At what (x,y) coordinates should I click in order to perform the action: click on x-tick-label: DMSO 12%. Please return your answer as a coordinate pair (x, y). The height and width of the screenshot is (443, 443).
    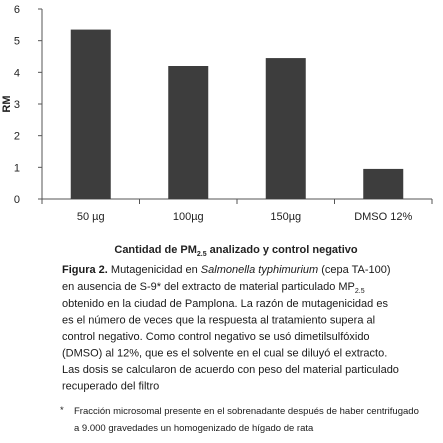
    Looking at the image, I should click on (383, 217).